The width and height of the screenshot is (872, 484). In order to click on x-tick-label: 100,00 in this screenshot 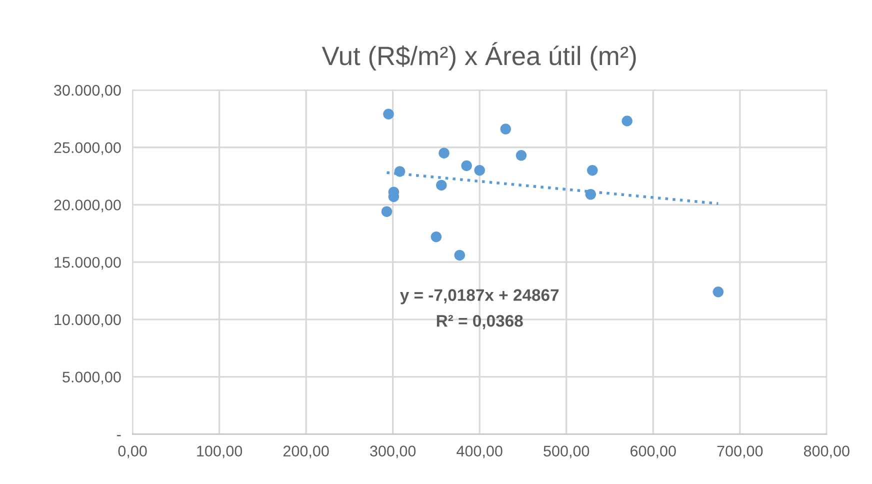, I will do `click(219, 452)`.